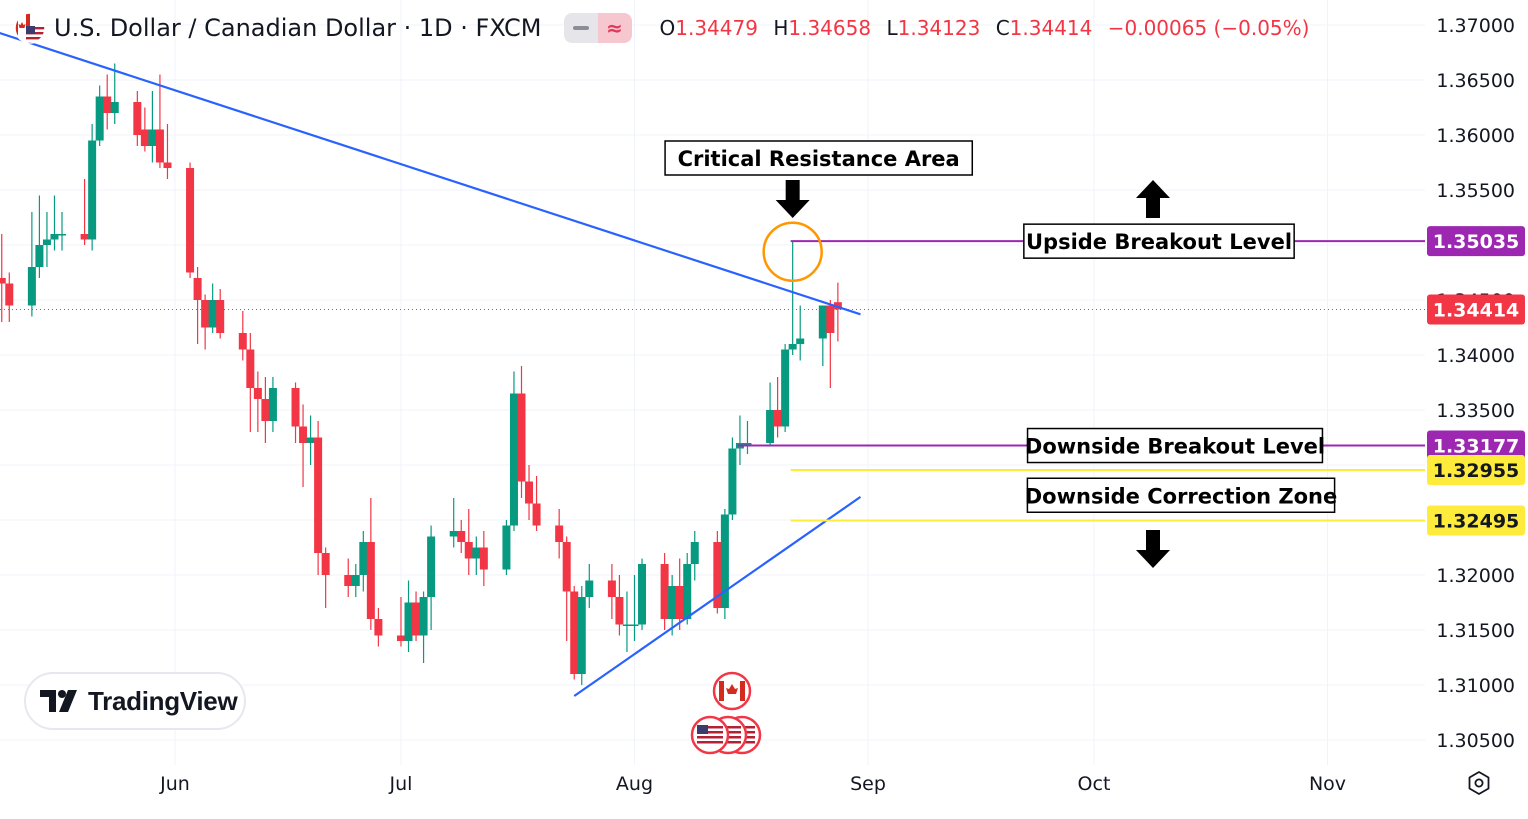 The image size is (1528, 819). I want to click on canada-flag-icon-band-l, so click(721, 691).